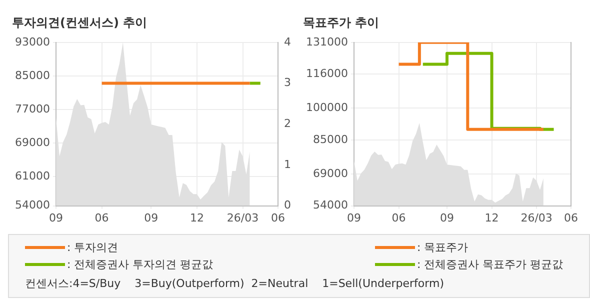  What do you see at coordinates (287, 164) in the screenshot?
I see `y2-tick-label: 1` at bounding box center [287, 164].